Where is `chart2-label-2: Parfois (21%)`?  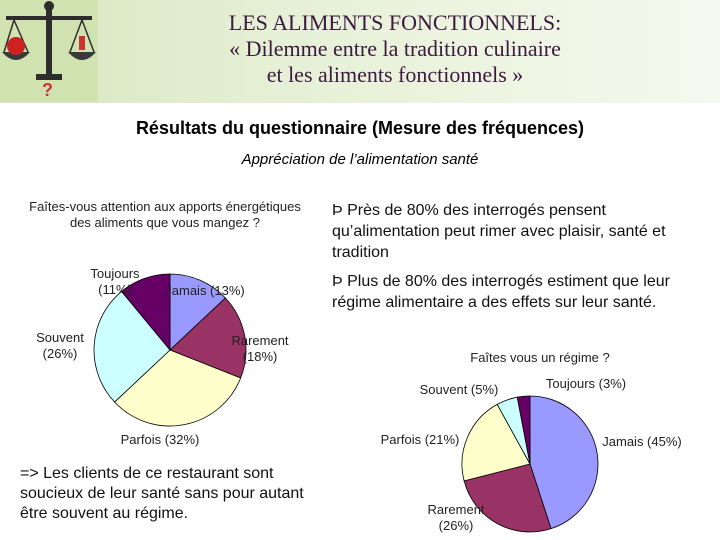 chart2-label-2: Parfois (21%) is located at coordinates (420, 439).